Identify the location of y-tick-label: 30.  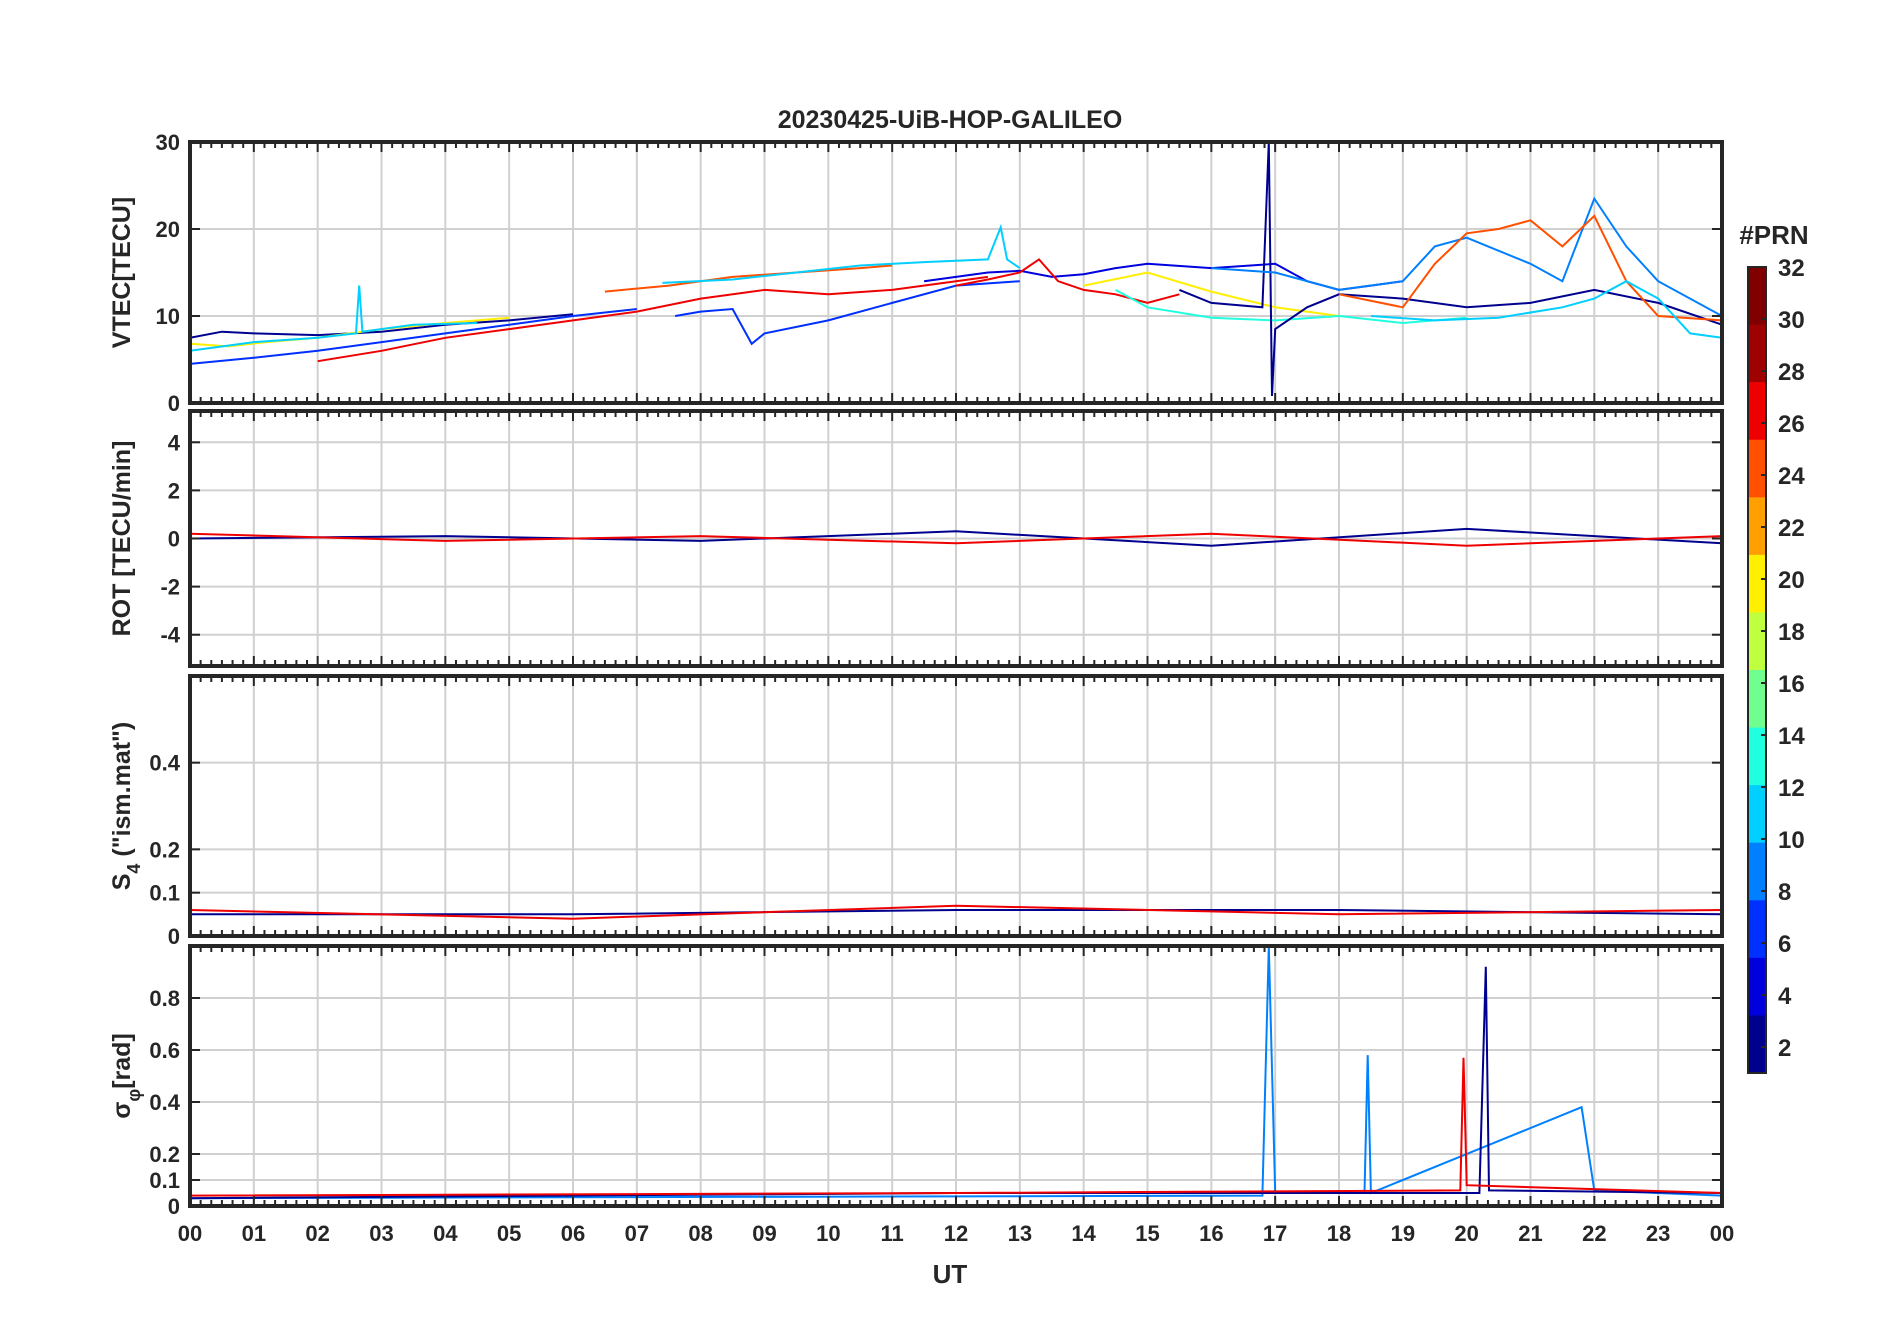
(168, 142).